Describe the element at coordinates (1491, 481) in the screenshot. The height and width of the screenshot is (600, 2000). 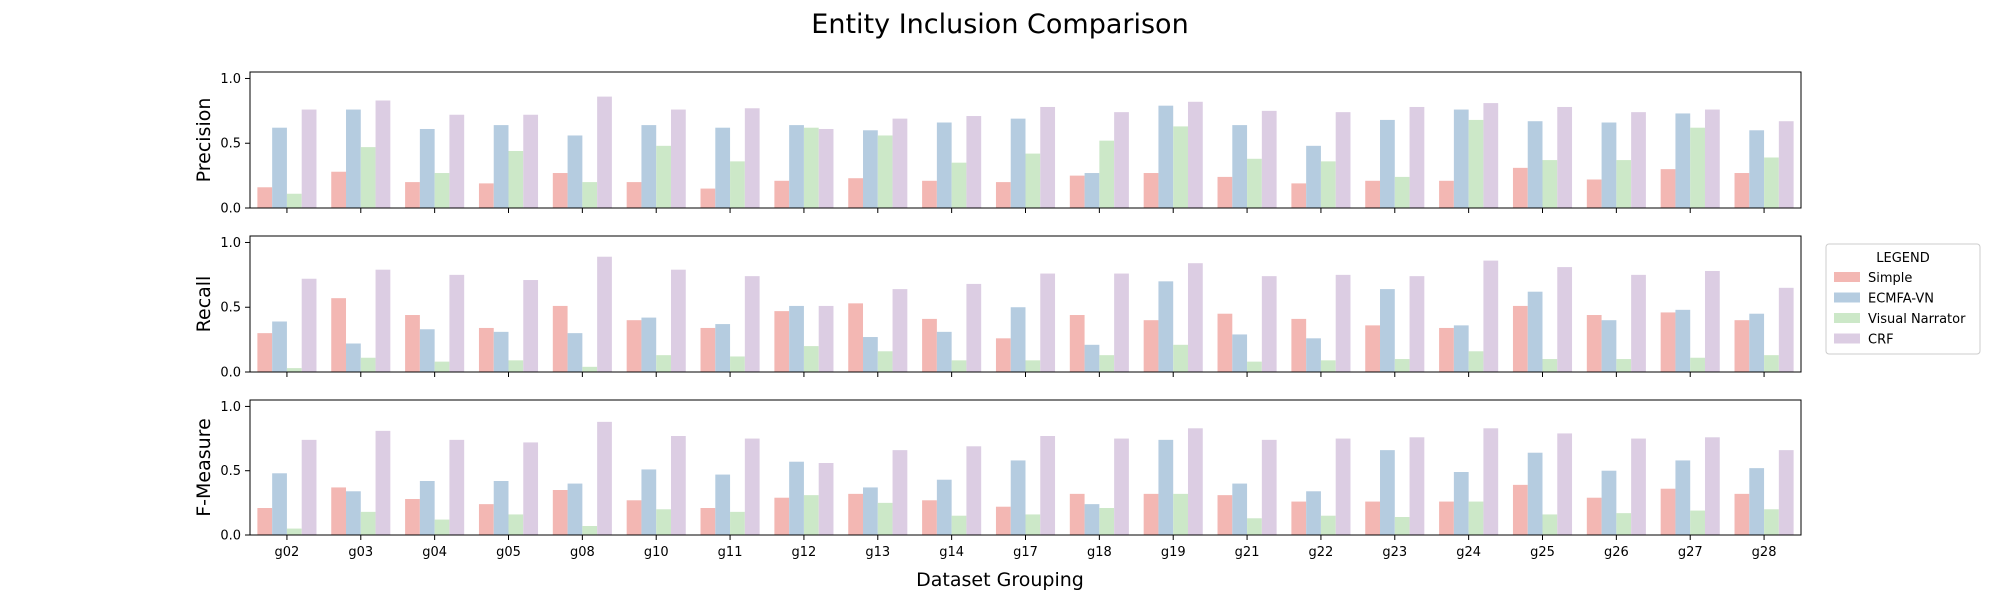
I see `bar-crf-g24` at that location.